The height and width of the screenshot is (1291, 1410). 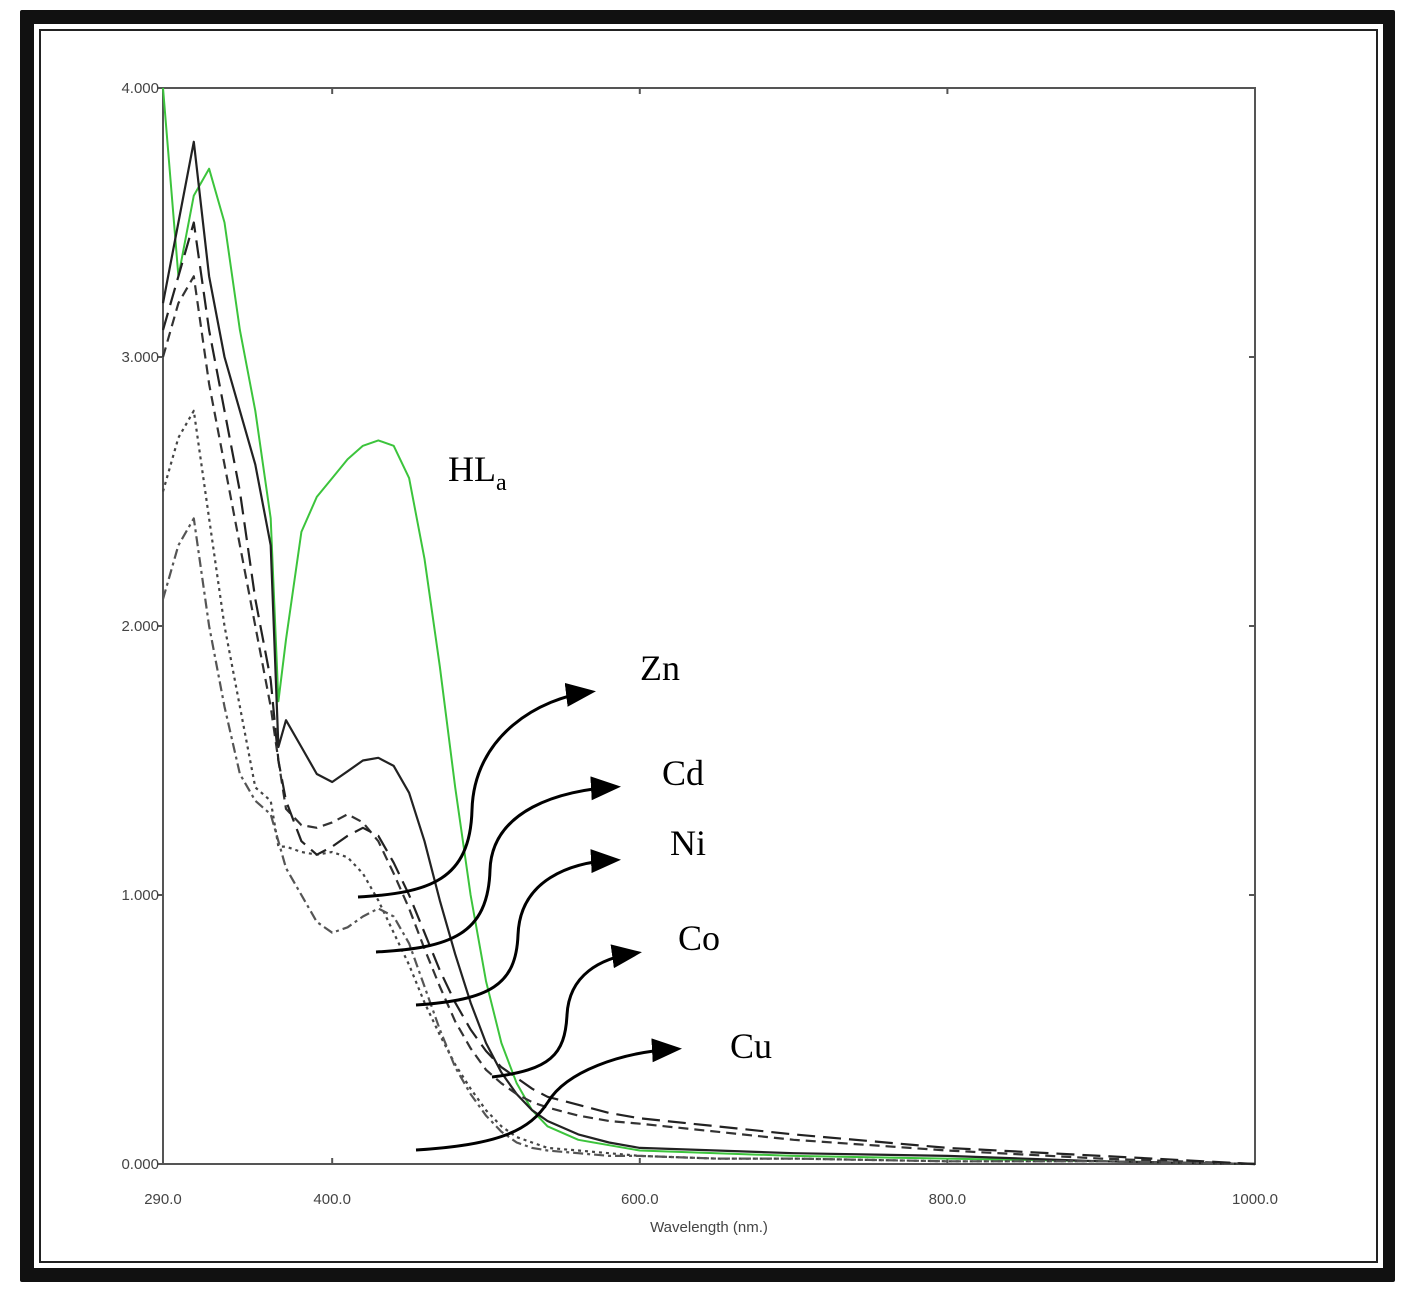 What do you see at coordinates (751, 1046) in the screenshot?
I see `label-cu: Cu` at bounding box center [751, 1046].